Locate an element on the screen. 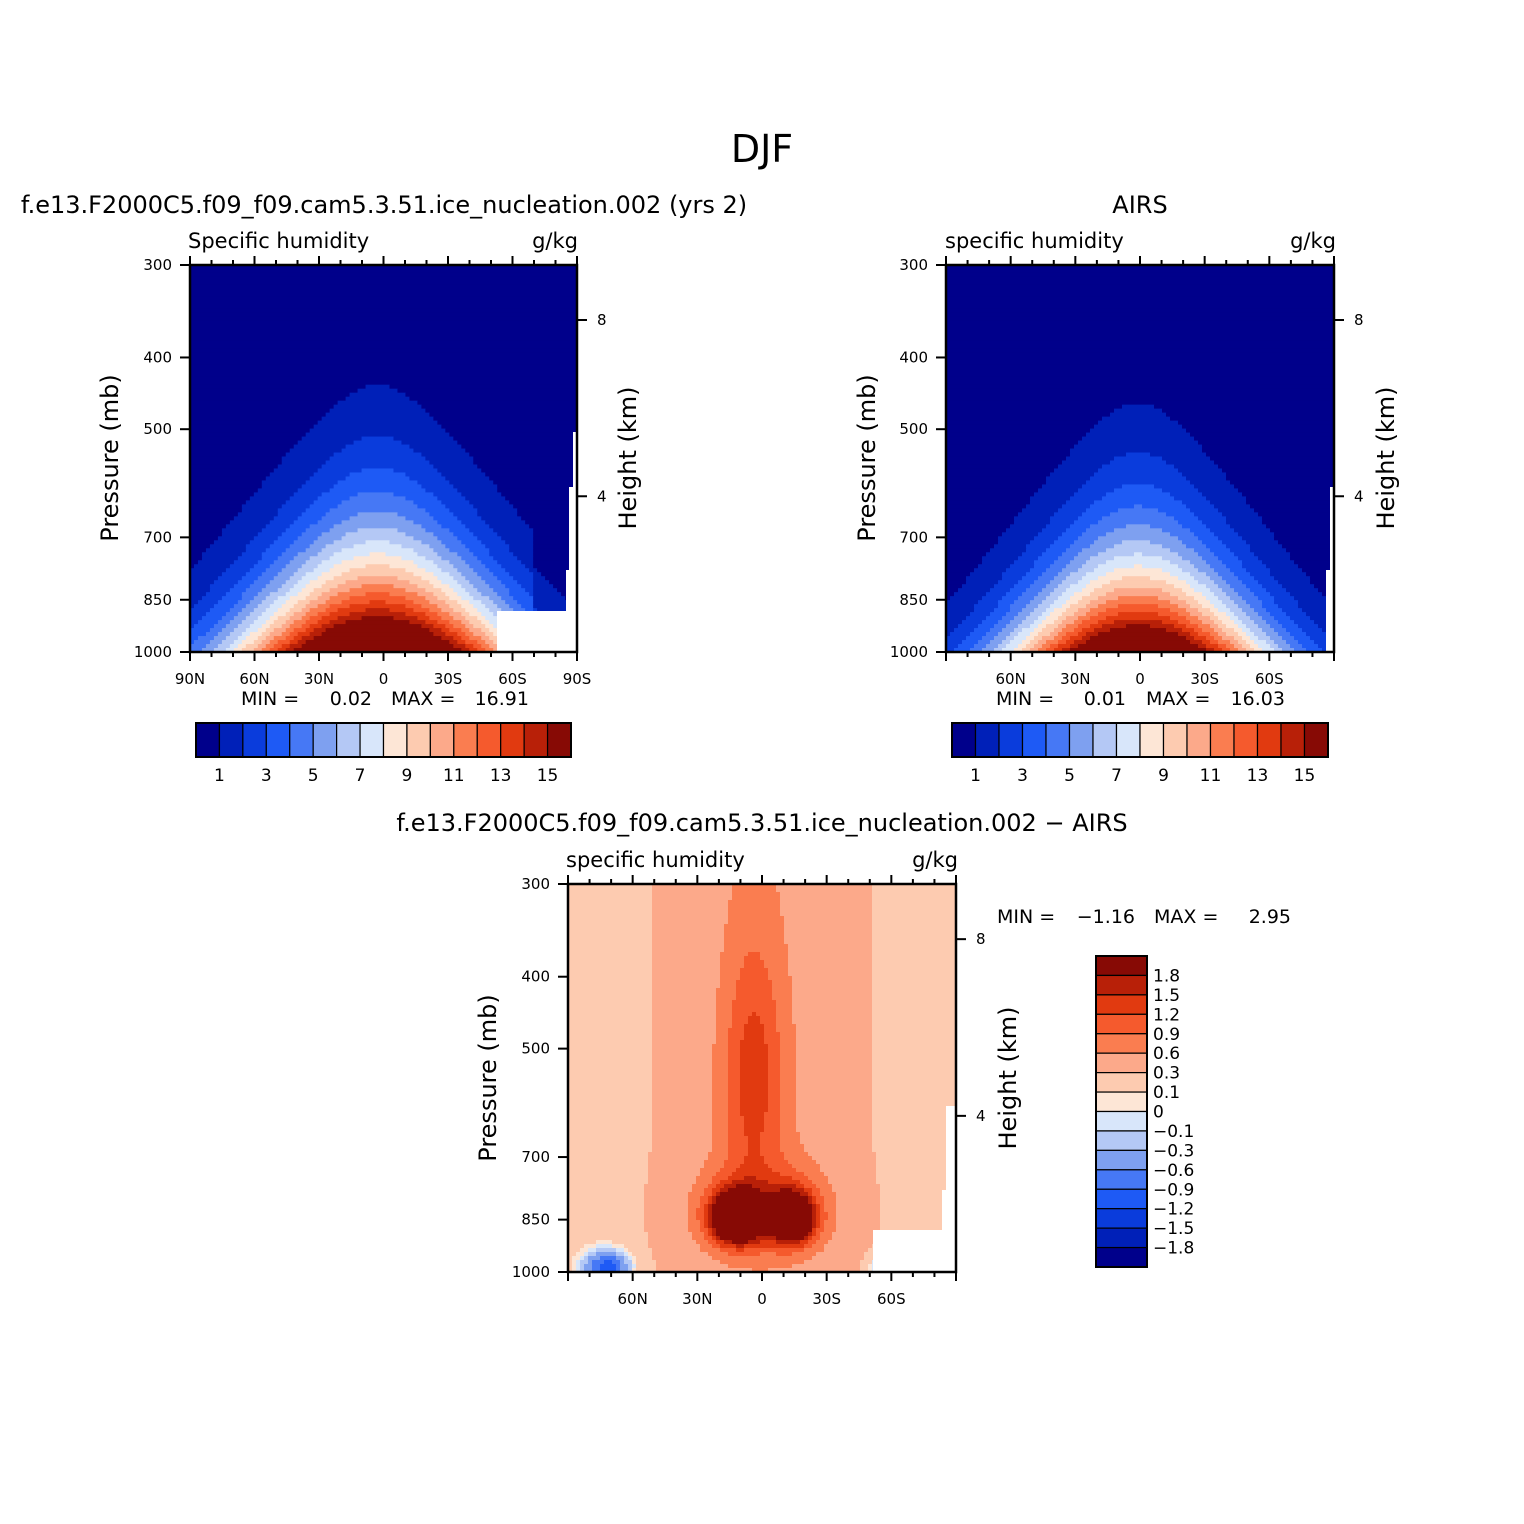 The image size is (1524, 1524). colorbar-box is located at coordinates (1121, 1199).